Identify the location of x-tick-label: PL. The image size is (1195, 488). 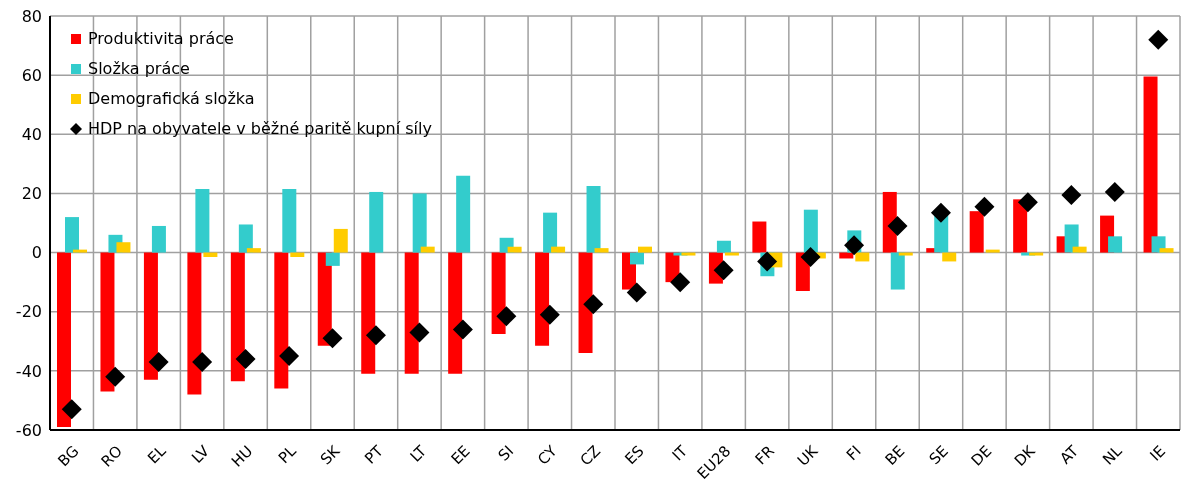
(287, 454).